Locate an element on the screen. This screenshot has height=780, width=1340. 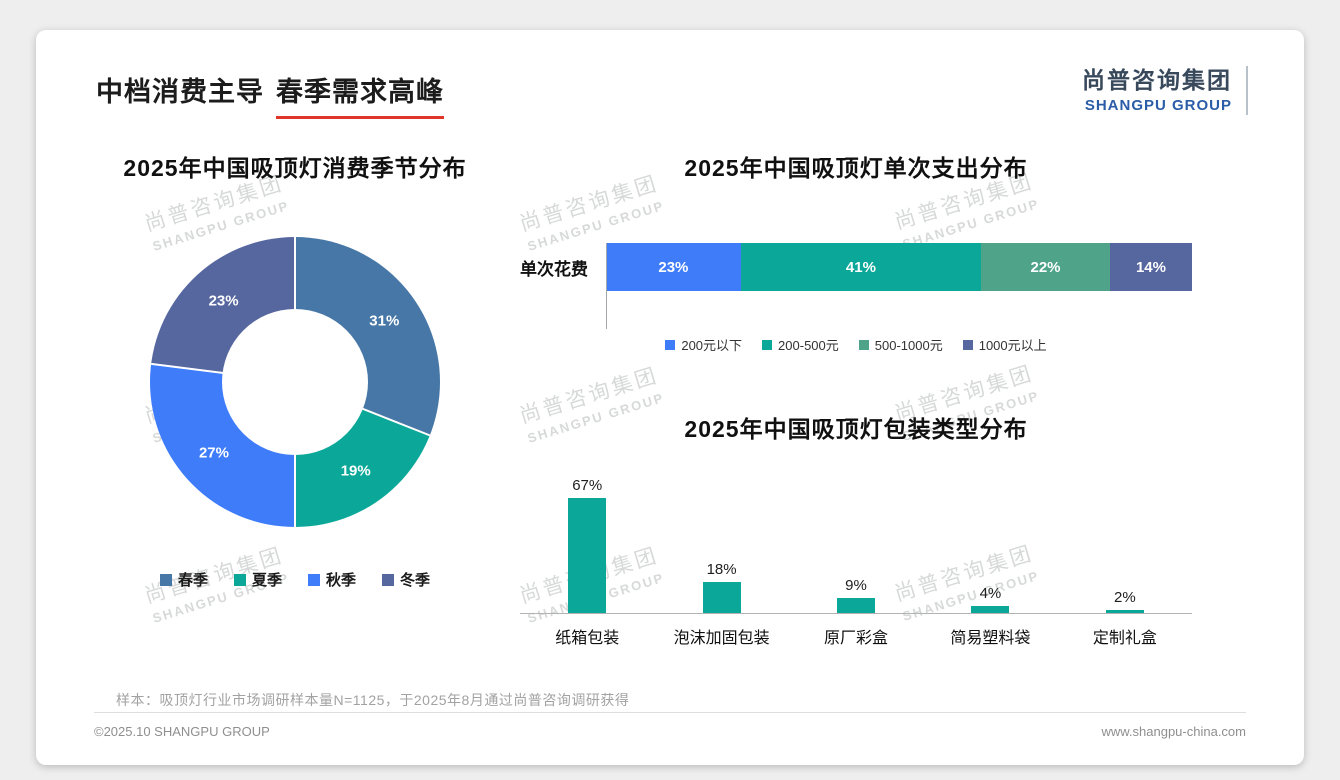
legend-label: 春季 is located at coordinates (192, 580).